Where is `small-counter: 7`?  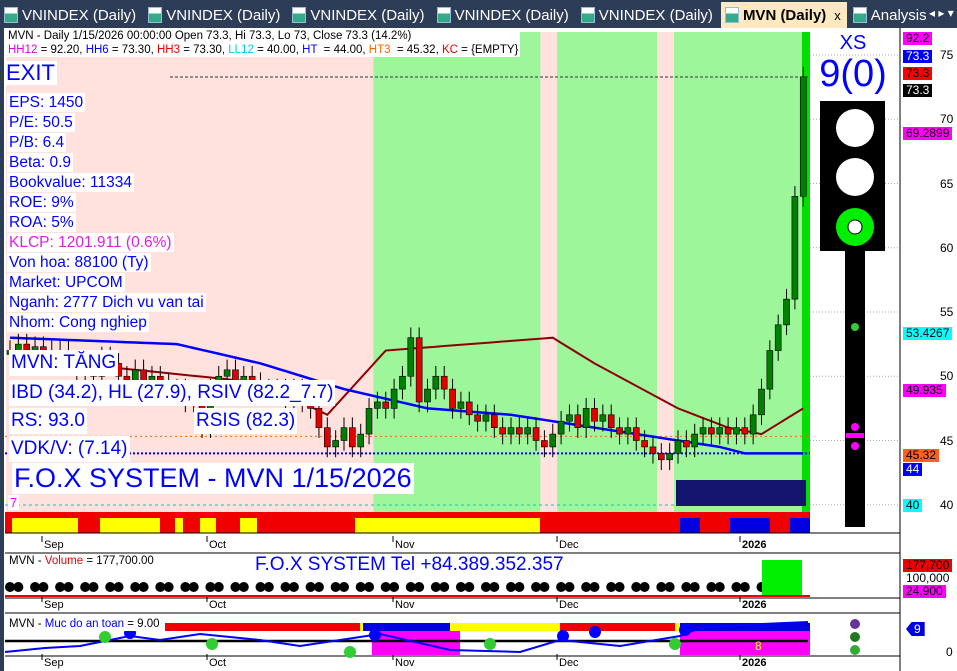
small-counter: 7 is located at coordinates (14, 502).